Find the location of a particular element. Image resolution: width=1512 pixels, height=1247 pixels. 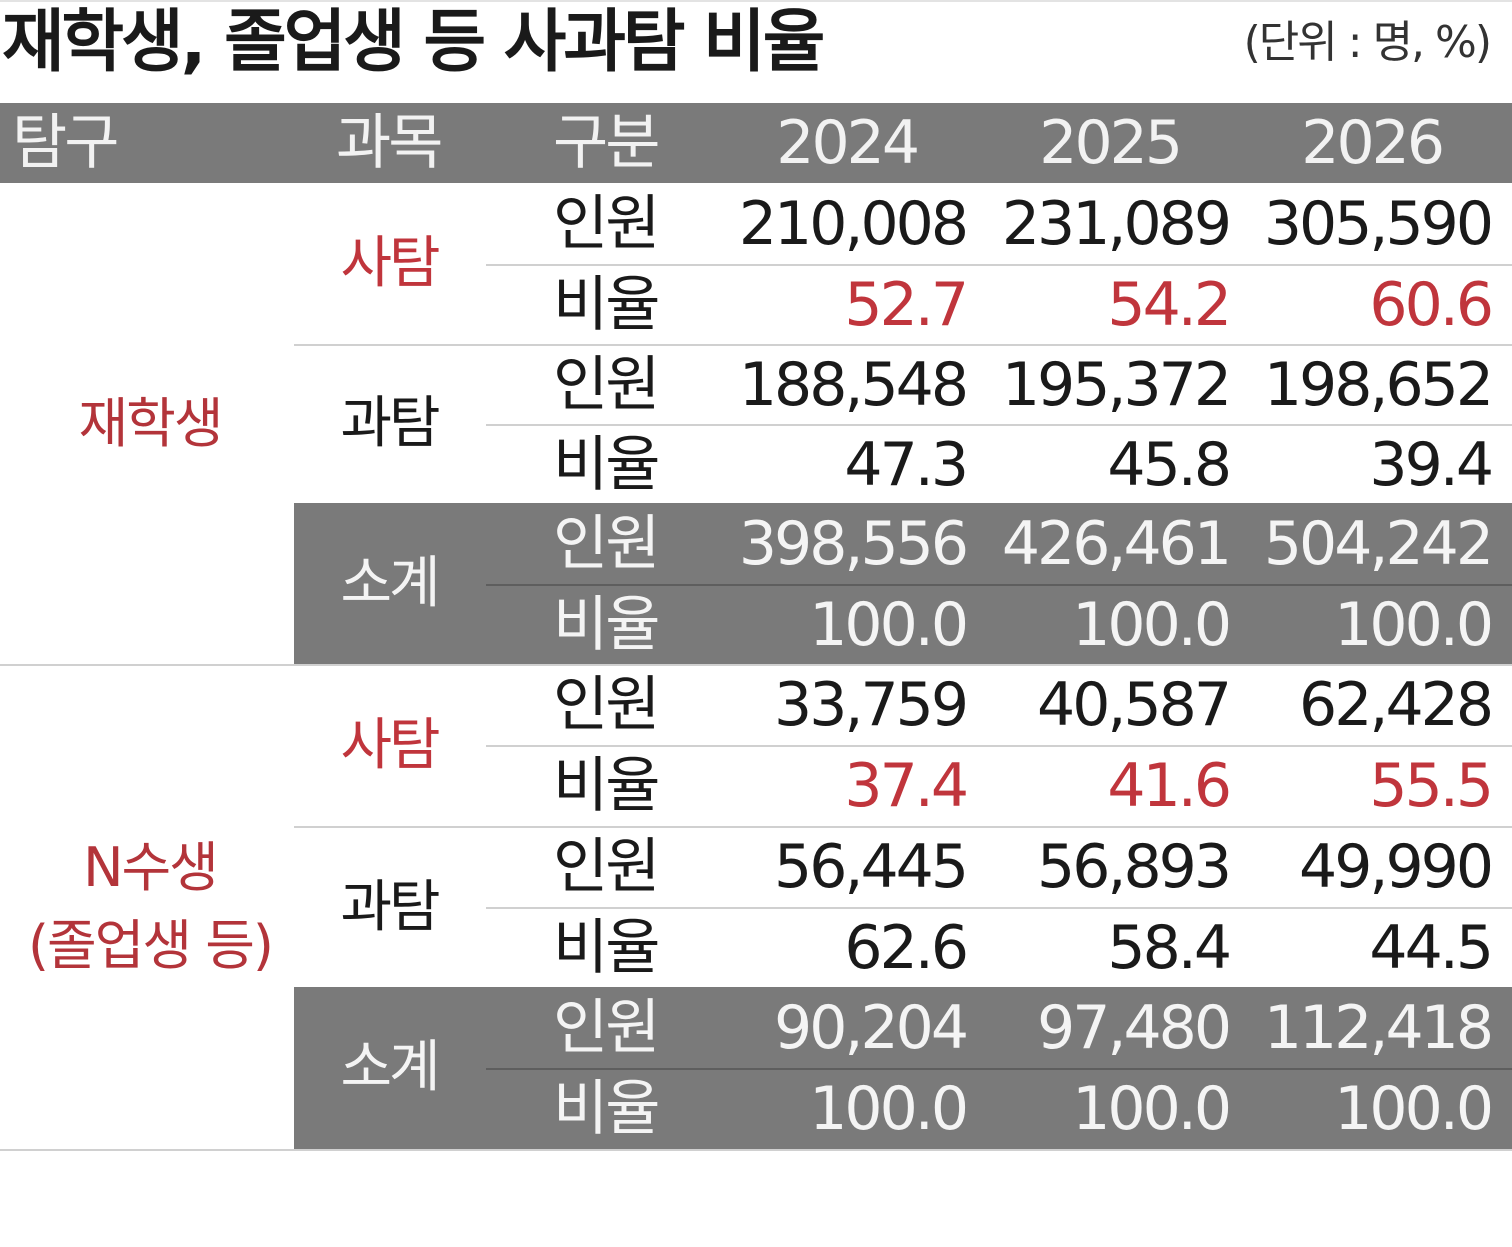

cell-value: 305,590 is located at coordinates (1378, 224).